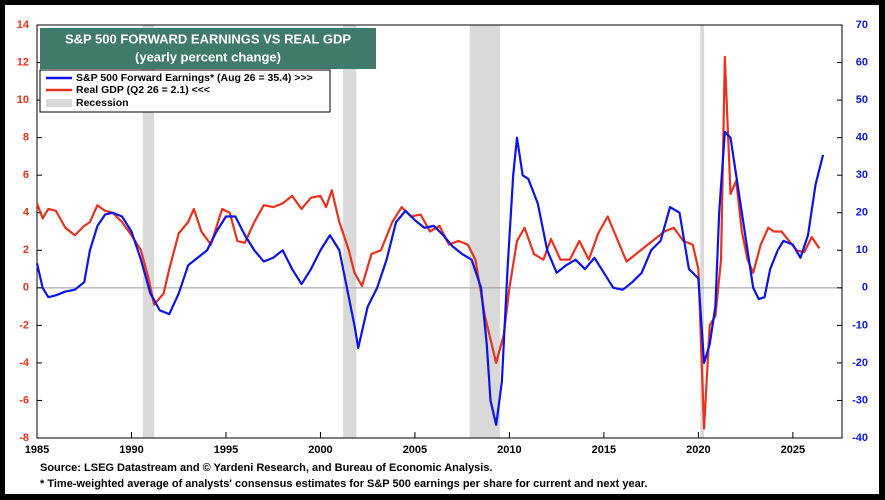 This screenshot has height=500, width=885. What do you see at coordinates (131, 450) in the screenshot?
I see `x-tick-label: 1990` at bounding box center [131, 450].